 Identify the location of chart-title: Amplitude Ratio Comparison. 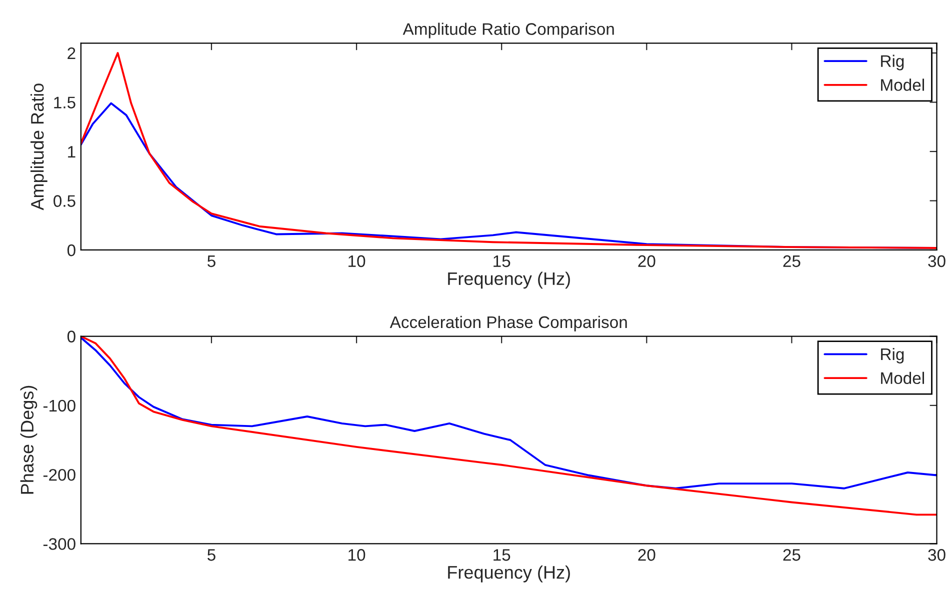
(508, 30).